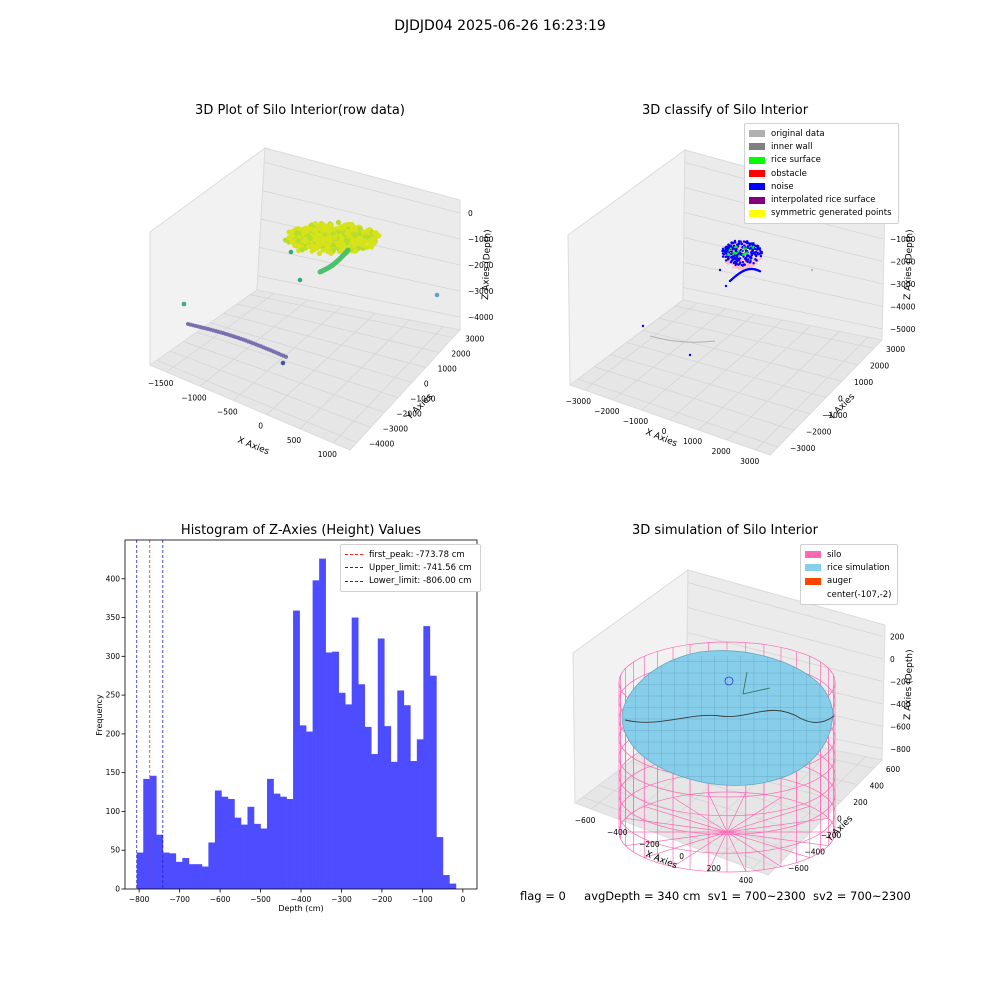  Describe the element at coordinates (300, 110) in the screenshot. I see `panel-title-raw: 3D Plot of Silo Interior(row data)` at that location.